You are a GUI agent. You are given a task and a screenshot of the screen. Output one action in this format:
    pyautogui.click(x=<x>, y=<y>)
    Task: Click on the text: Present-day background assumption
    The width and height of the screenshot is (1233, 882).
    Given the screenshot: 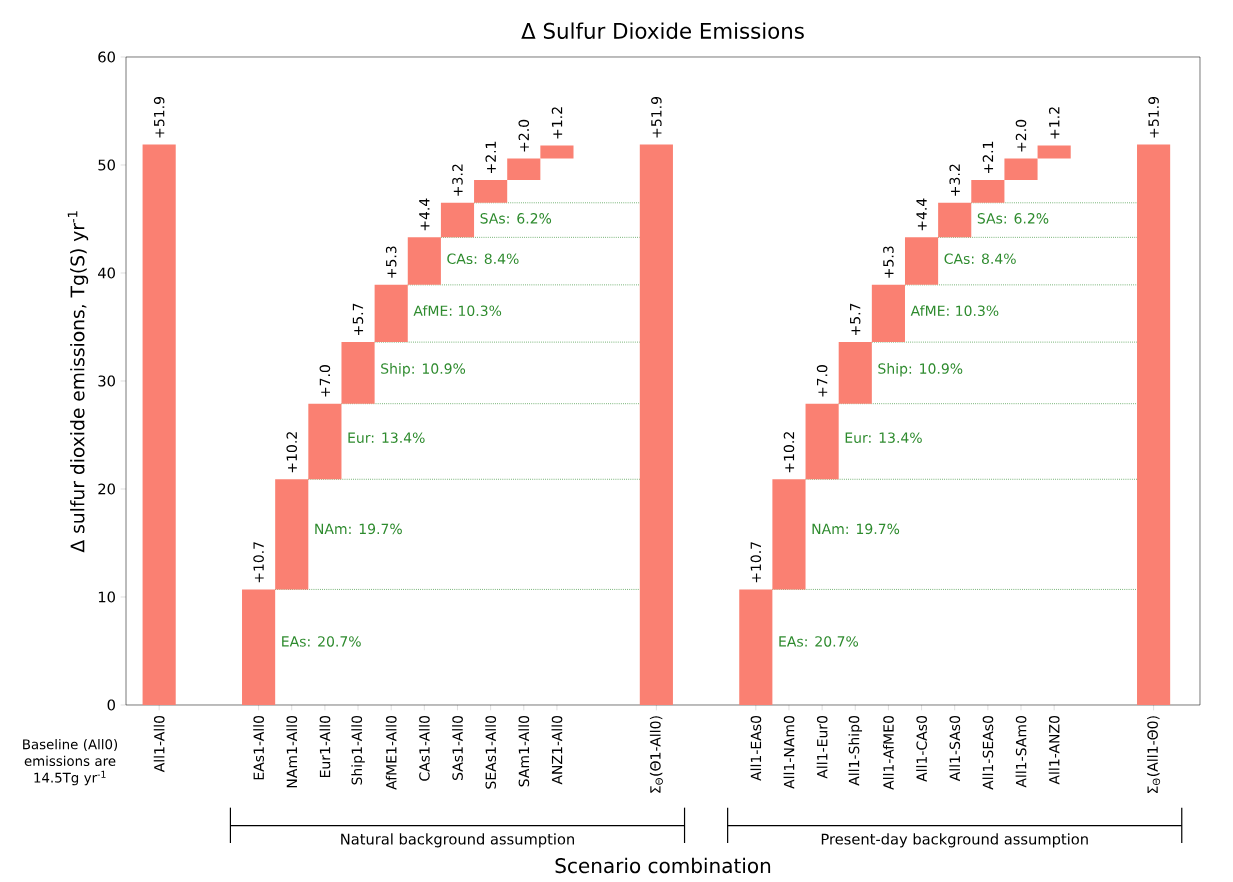 What is the action you would take?
    pyautogui.click(x=954, y=840)
    